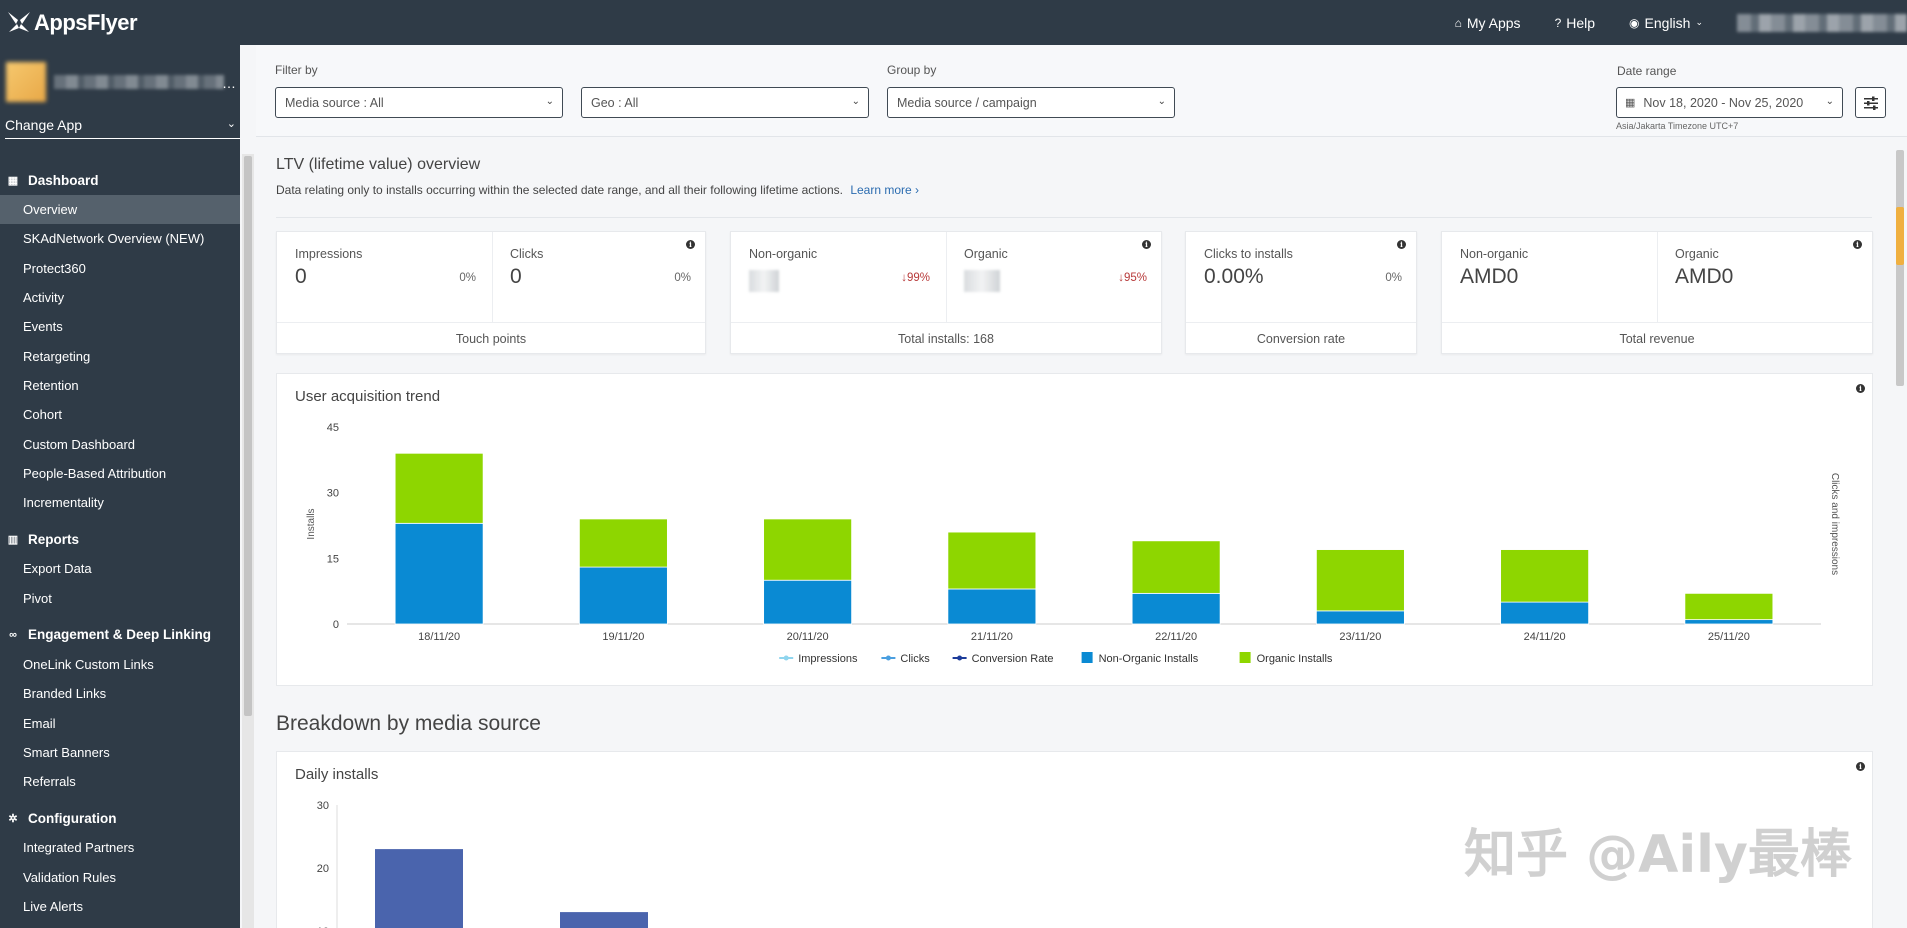 The height and width of the screenshot is (928, 1907). Describe the element at coordinates (120, 818) in the screenshot. I see `section-configuration: ✲ Configuration` at that location.